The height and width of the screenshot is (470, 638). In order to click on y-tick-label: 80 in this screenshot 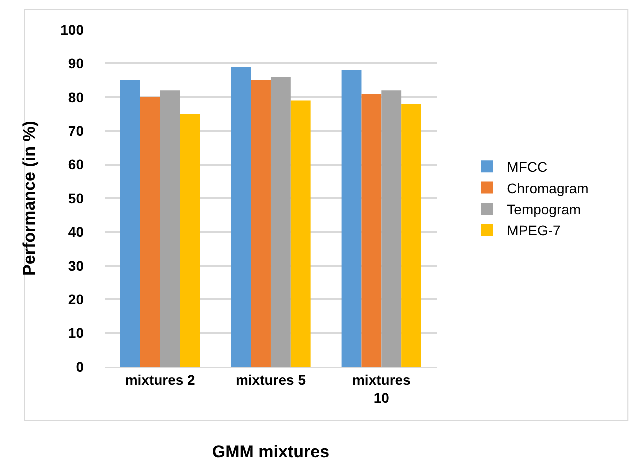, I will do `click(76, 97)`.